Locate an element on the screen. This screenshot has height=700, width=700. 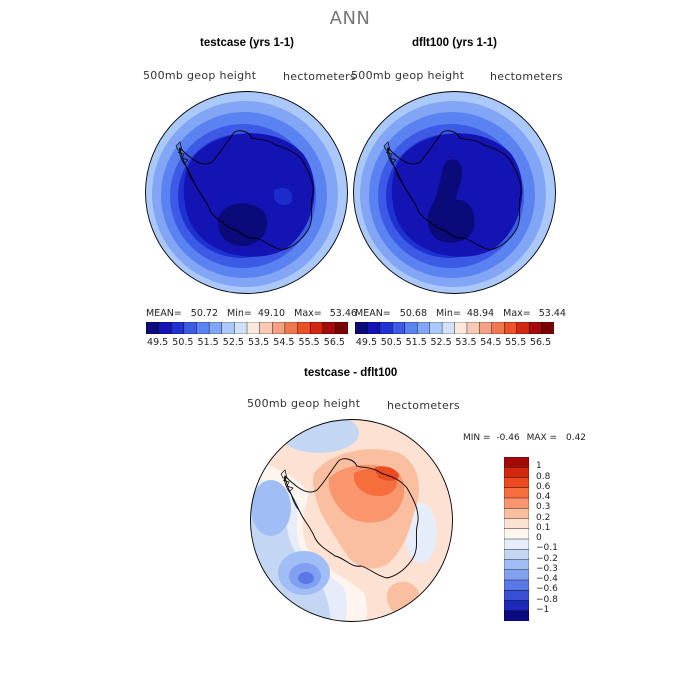
panel1-max-value: 53.46 is located at coordinates (343, 313).